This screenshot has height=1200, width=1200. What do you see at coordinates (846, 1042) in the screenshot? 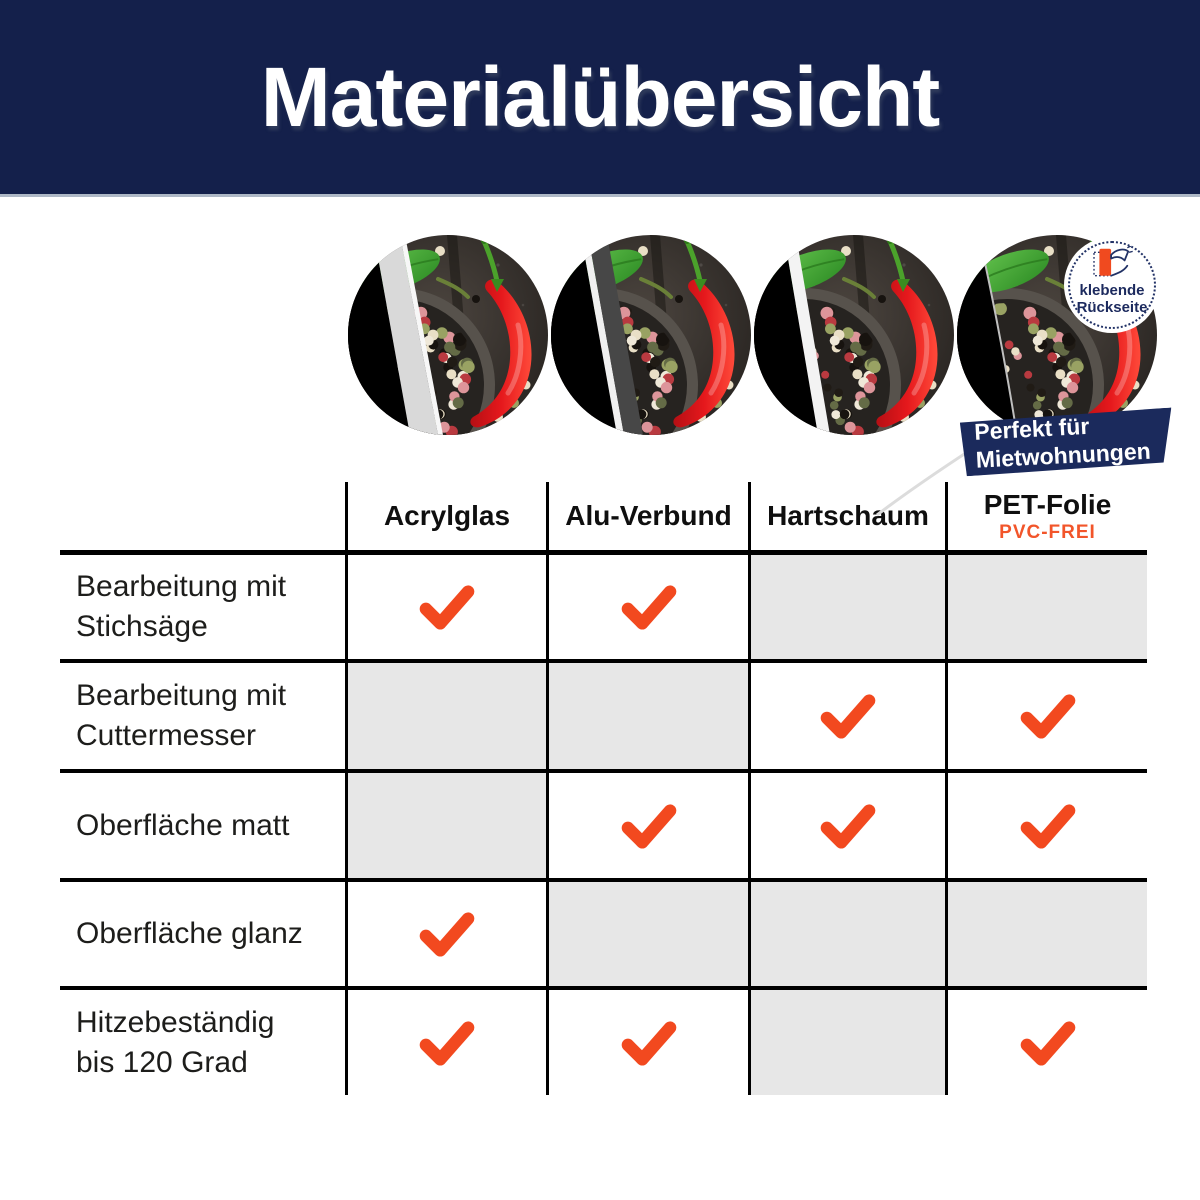
I see `cell-hartschaum-row5-empty` at bounding box center [846, 1042].